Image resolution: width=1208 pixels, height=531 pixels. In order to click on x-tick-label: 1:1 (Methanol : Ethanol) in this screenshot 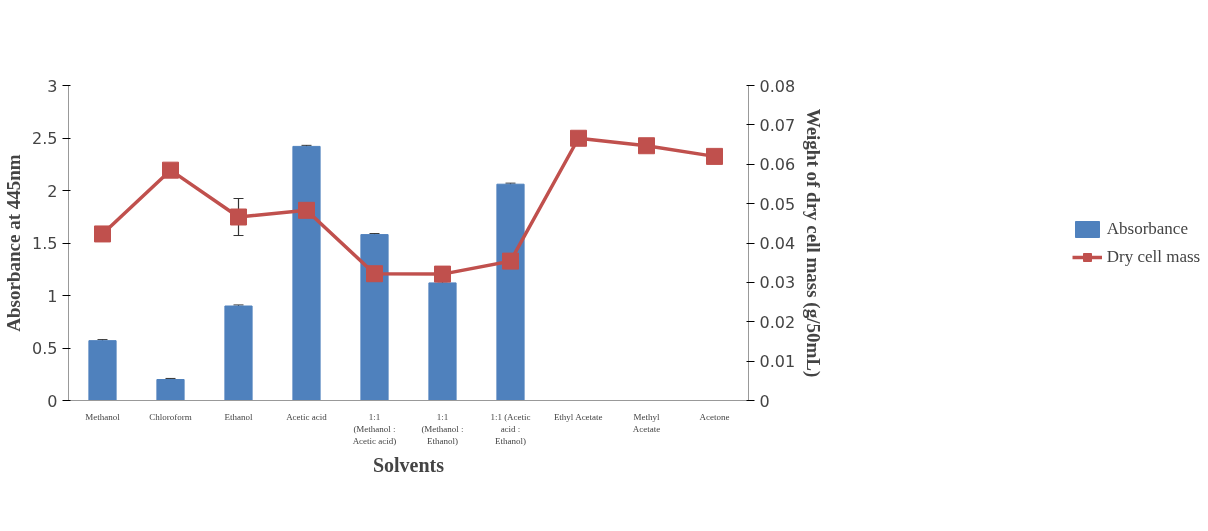, I will do `click(442, 428)`.